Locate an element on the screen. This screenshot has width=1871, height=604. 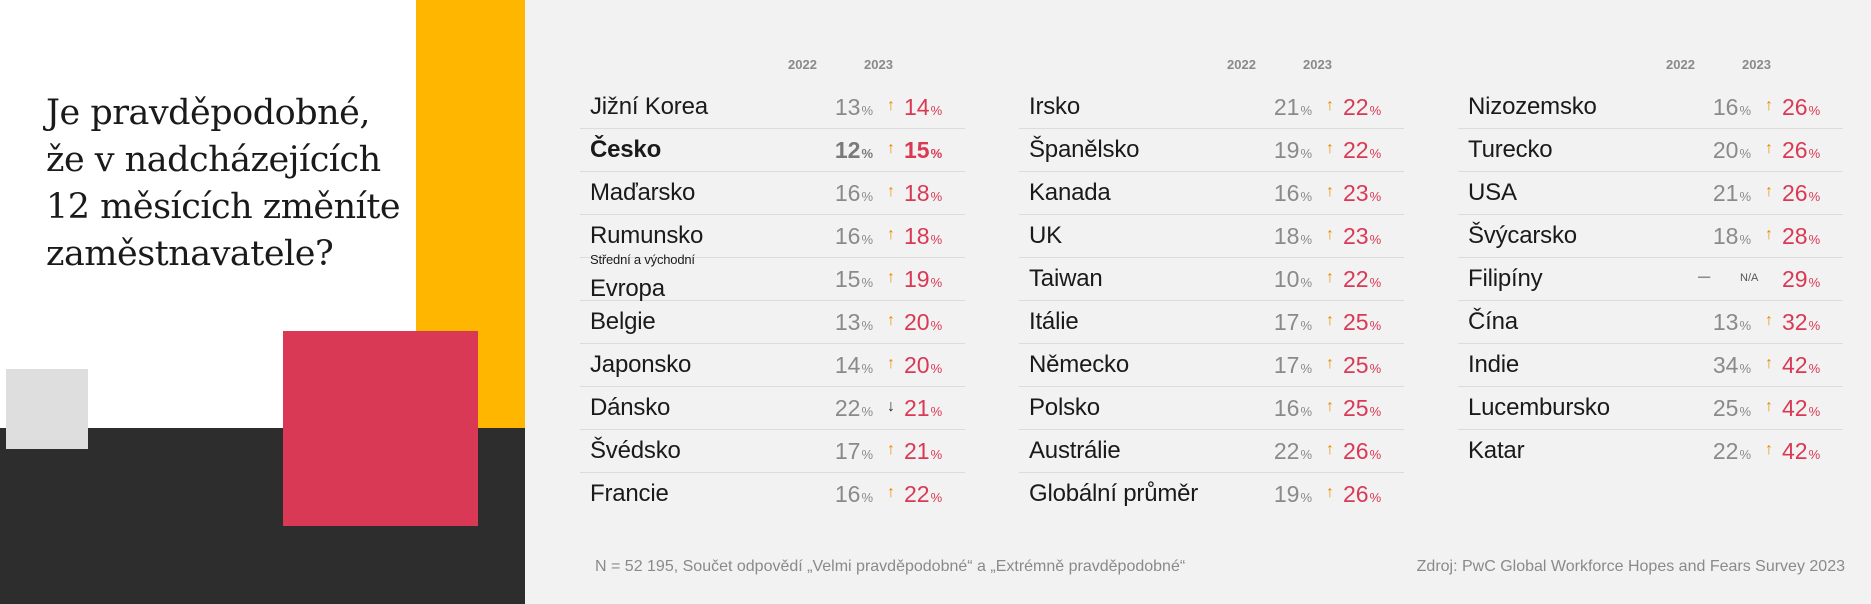
table-row: Belgie 13% ↑ 20% is located at coordinates (772, 322).